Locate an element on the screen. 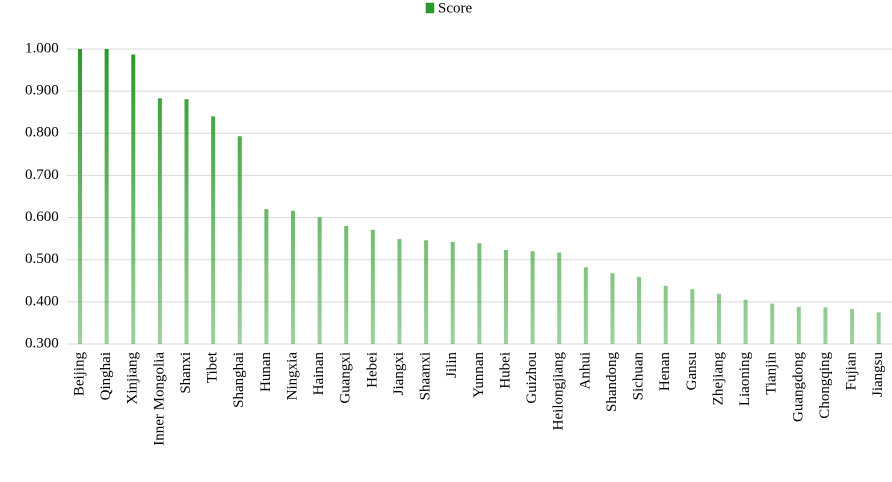  y-tick-label: 0.800 is located at coordinates (42, 133).